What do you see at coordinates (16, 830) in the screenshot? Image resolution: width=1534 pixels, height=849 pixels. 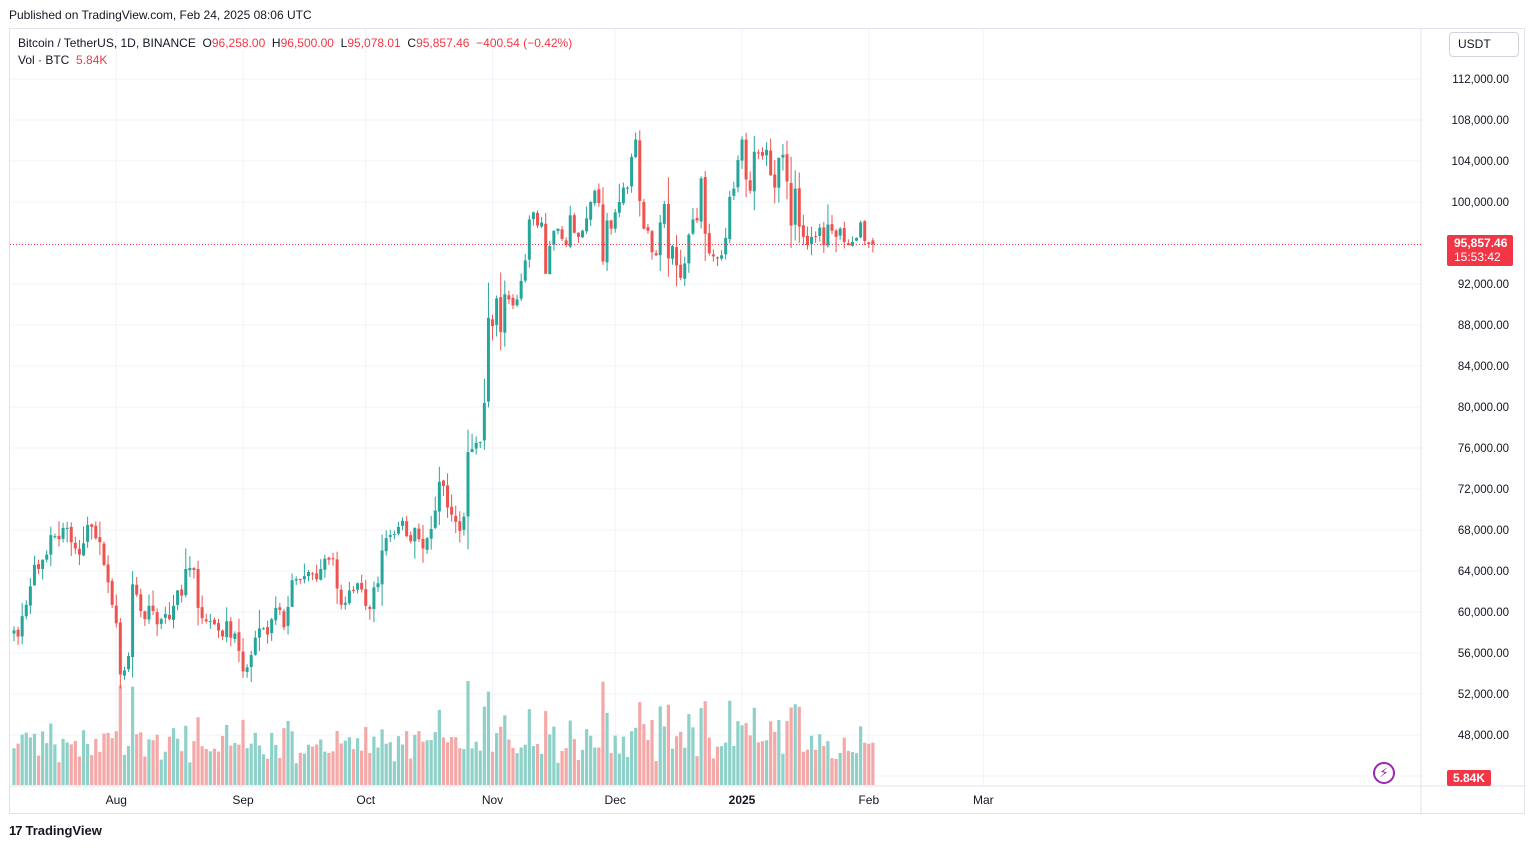 I see `tradingview-logo-icon: 17` at bounding box center [16, 830].